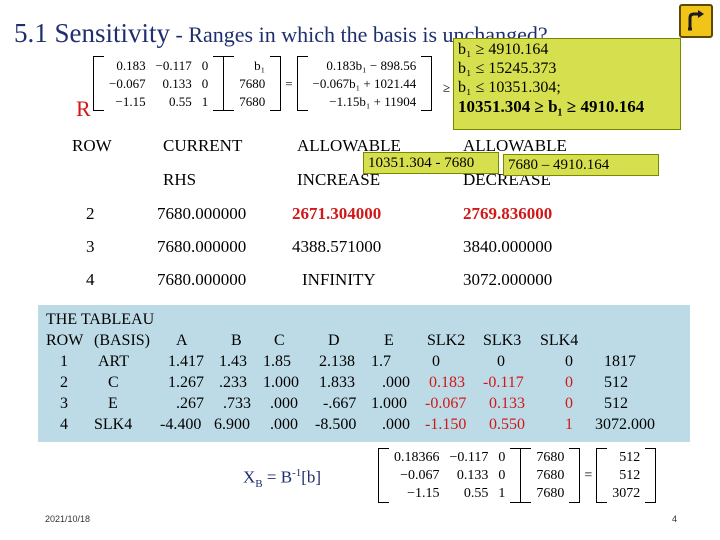 The height and width of the screenshot is (540, 720). Describe the element at coordinates (581, 165) in the screenshot. I see `decrease-calc-callout: 7680 – 4910.164` at that location.